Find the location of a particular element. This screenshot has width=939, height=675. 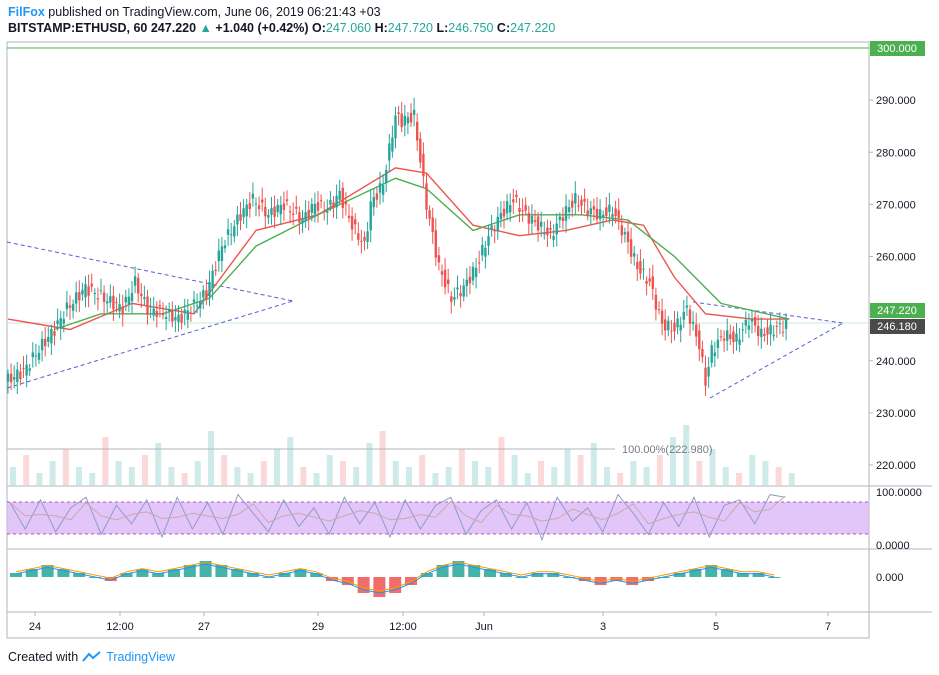

time-tick-label: 27 is located at coordinates (204, 627).